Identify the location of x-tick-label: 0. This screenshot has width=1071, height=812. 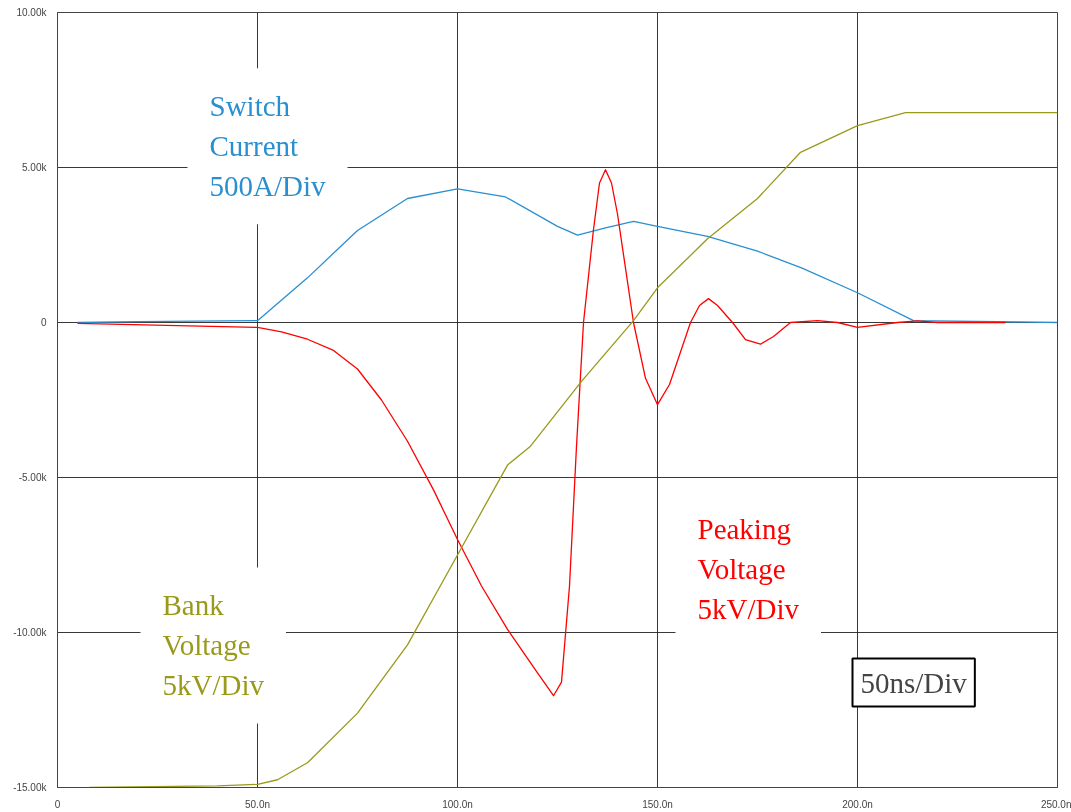
(57, 804).